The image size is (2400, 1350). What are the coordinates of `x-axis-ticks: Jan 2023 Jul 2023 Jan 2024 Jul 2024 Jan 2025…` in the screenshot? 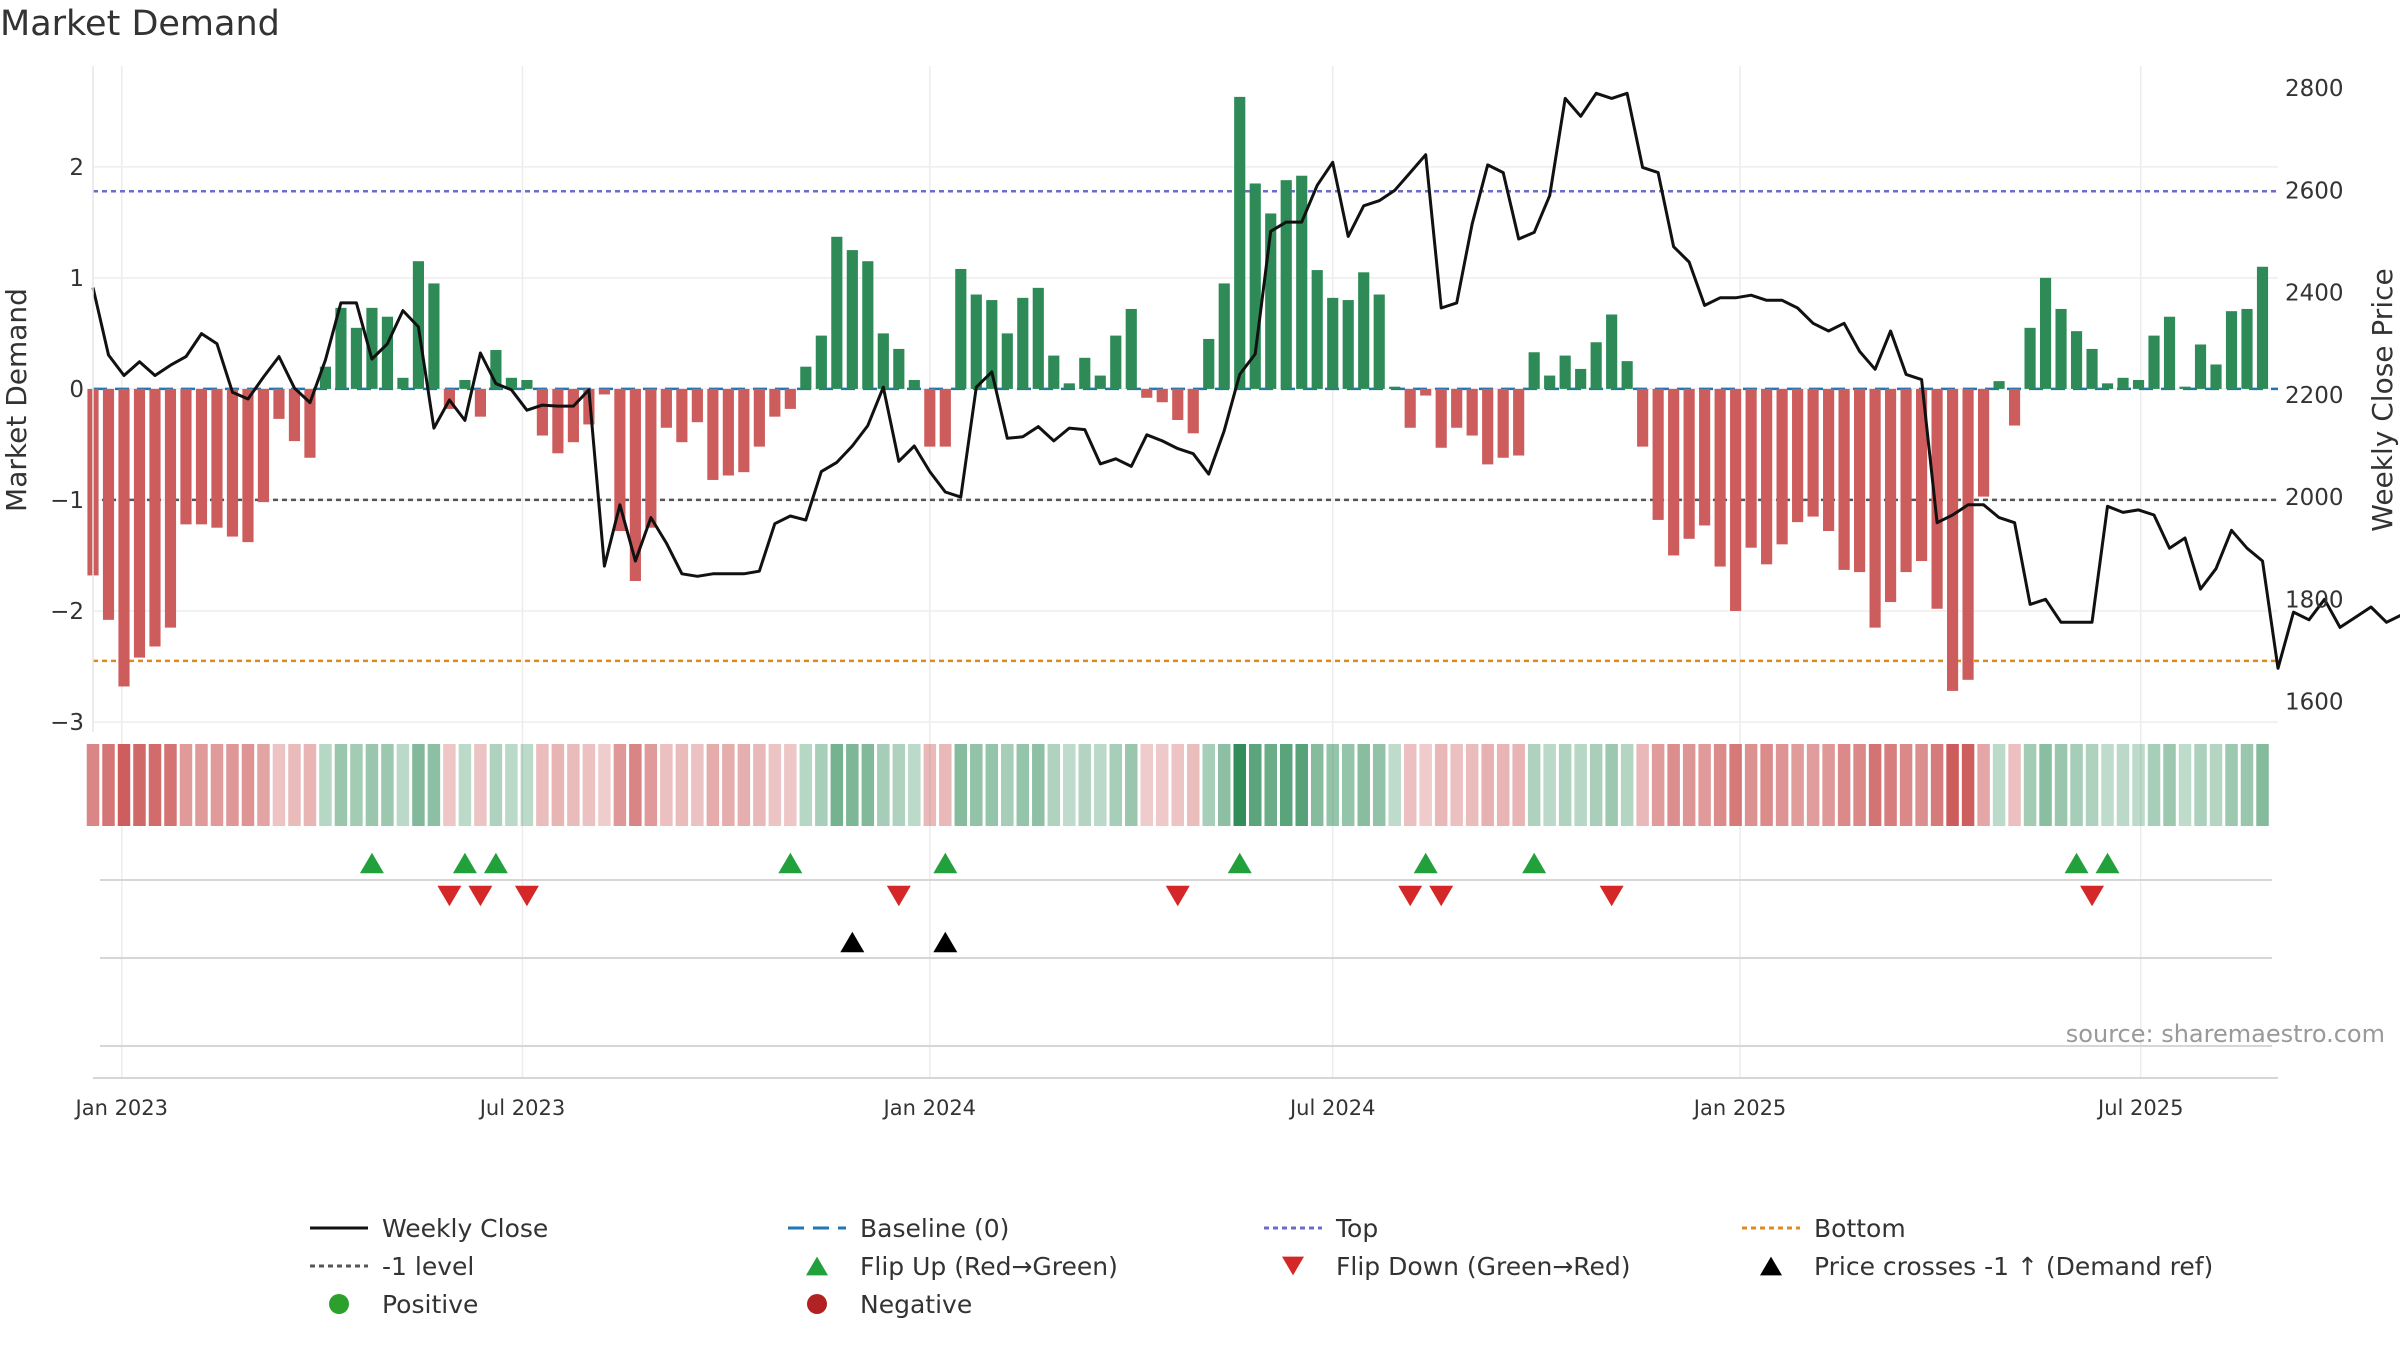 It's located at (1129, 1108).